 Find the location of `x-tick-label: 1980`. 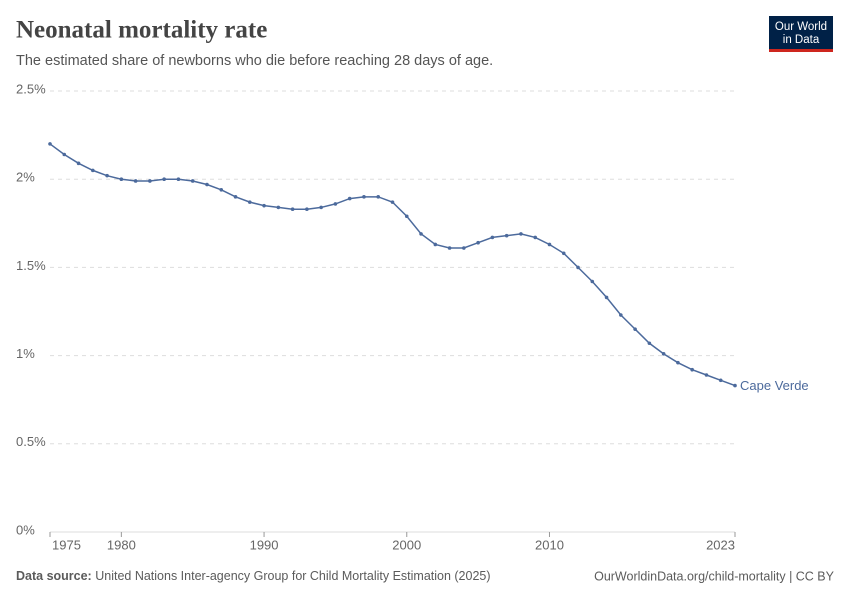

x-tick-label: 1980 is located at coordinates (121, 544).